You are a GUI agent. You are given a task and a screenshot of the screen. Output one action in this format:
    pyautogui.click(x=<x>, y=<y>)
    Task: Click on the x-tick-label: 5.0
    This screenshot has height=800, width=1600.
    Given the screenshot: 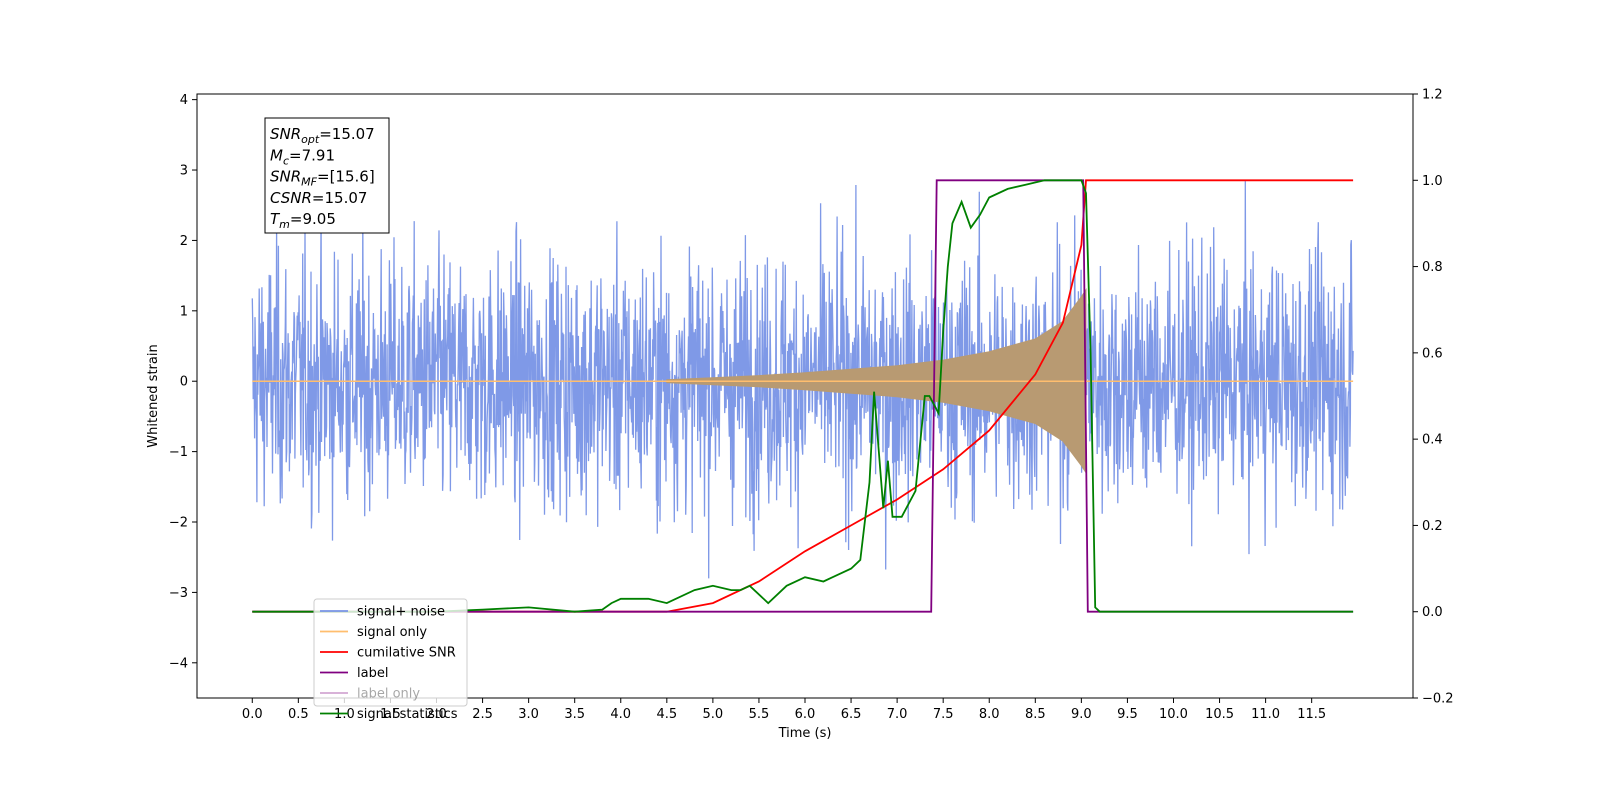 What is the action you would take?
    pyautogui.click(x=713, y=714)
    